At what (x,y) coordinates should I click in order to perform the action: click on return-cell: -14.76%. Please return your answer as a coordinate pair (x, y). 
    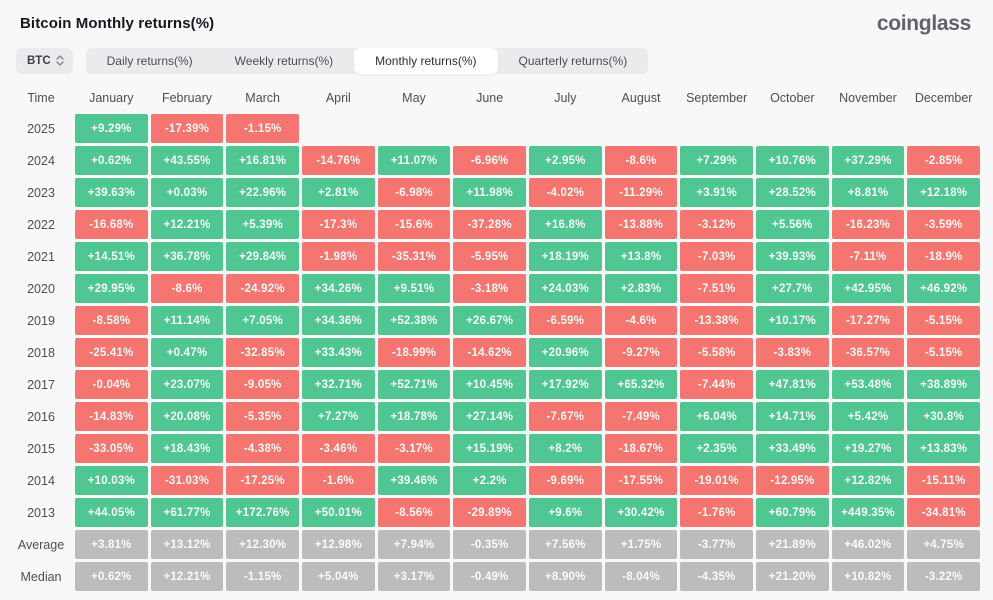
    Looking at the image, I should click on (338, 160).